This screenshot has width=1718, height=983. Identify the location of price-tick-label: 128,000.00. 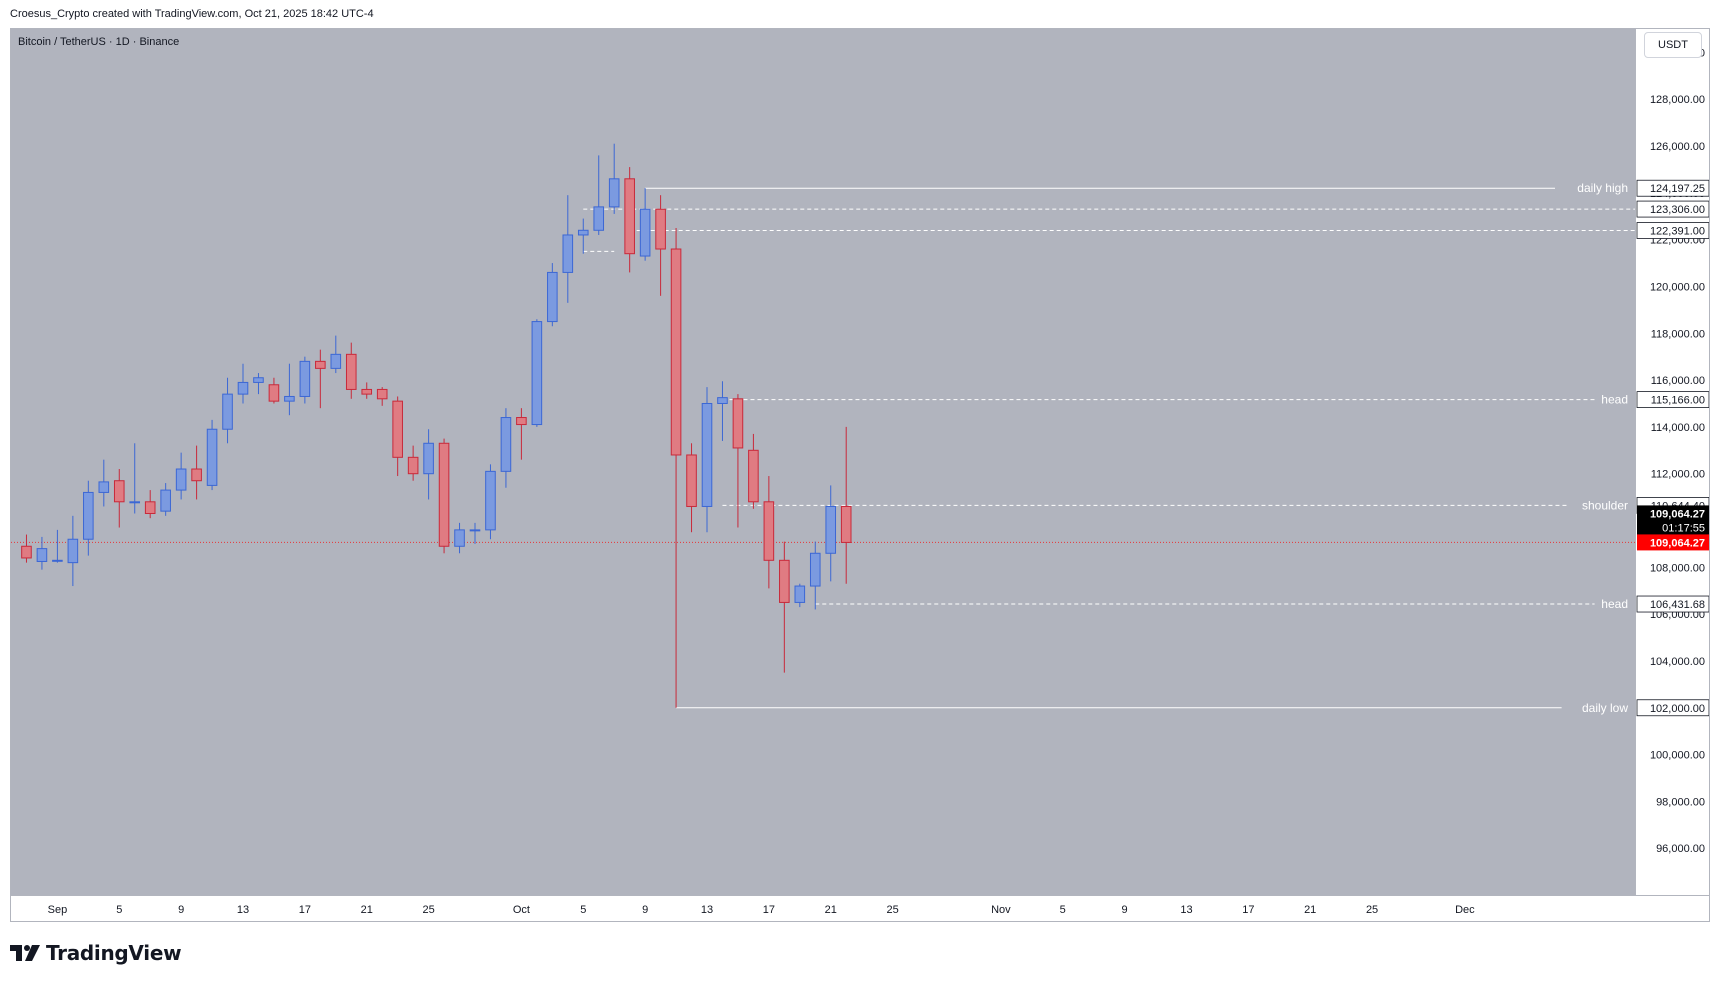
(1677, 100).